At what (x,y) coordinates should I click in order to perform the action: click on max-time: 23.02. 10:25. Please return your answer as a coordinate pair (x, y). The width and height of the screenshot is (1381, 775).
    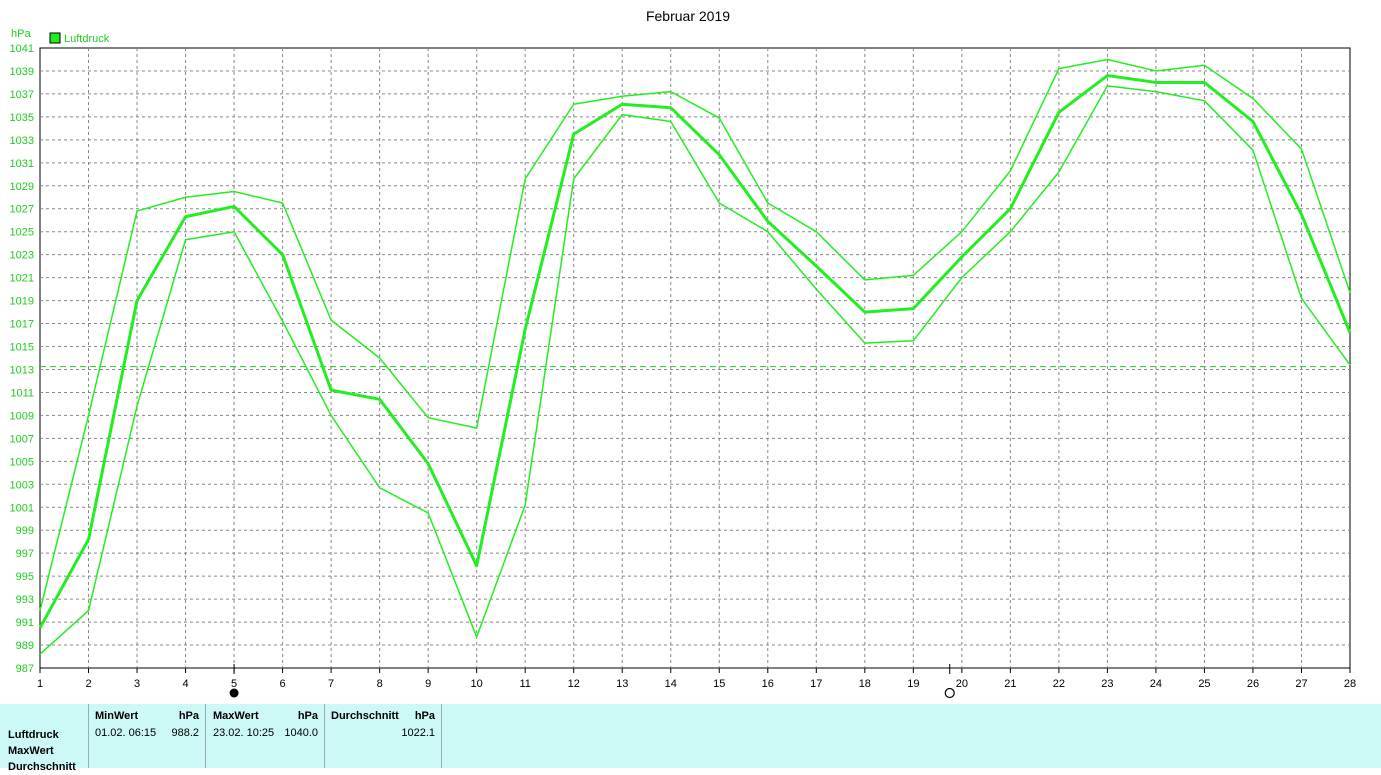
    Looking at the image, I should click on (244, 733).